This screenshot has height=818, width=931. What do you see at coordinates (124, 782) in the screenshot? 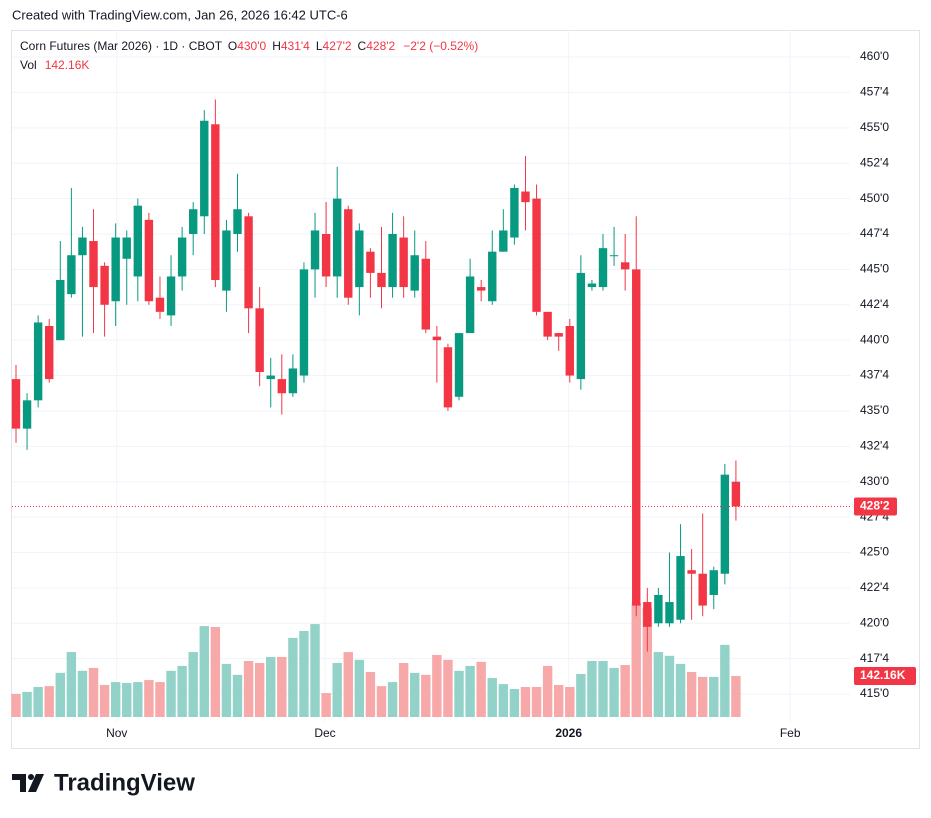
I see `brand-name: TradingView` at bounding box center [124, 782].